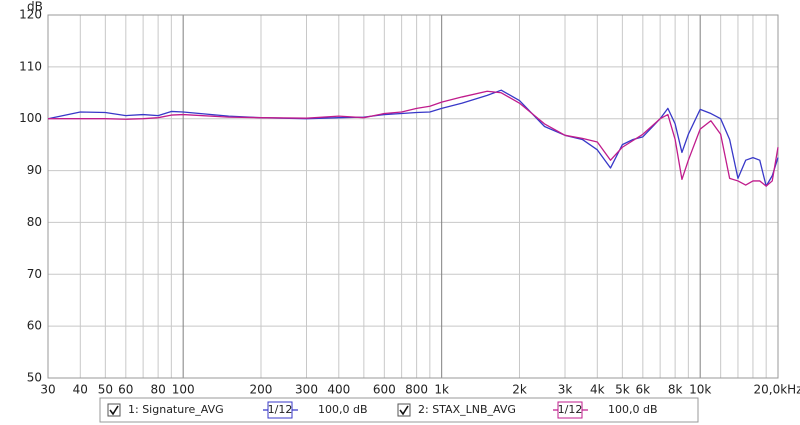 Image resolution: width=800 pixels, height=425 pixels. I want to click on y-tick-label: 50, so click(34, 378).